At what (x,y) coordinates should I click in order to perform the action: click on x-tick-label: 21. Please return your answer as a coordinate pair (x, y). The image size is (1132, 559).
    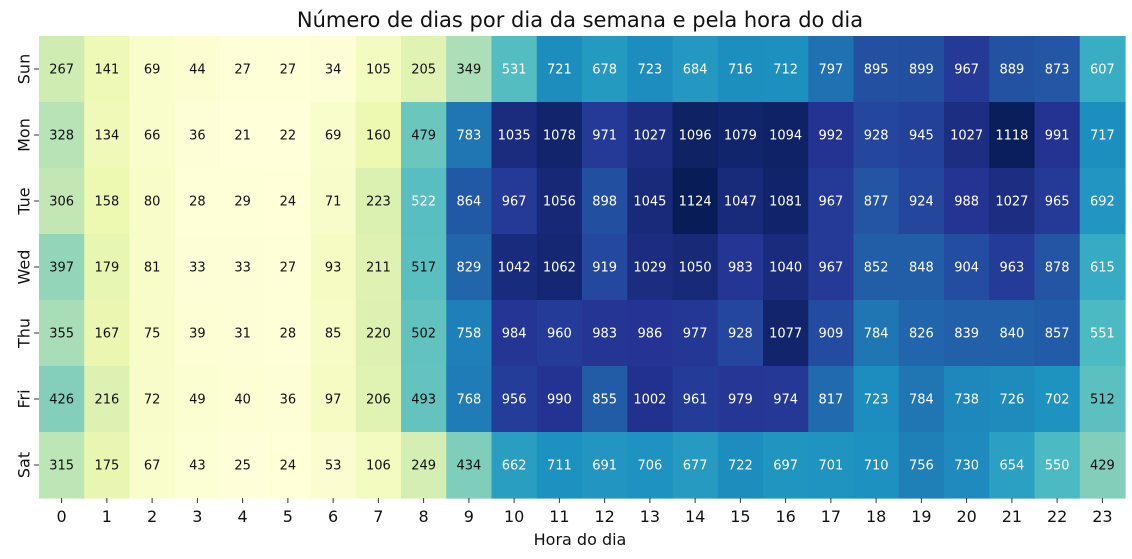
    Looking at the image, I should click on (1012, 516).